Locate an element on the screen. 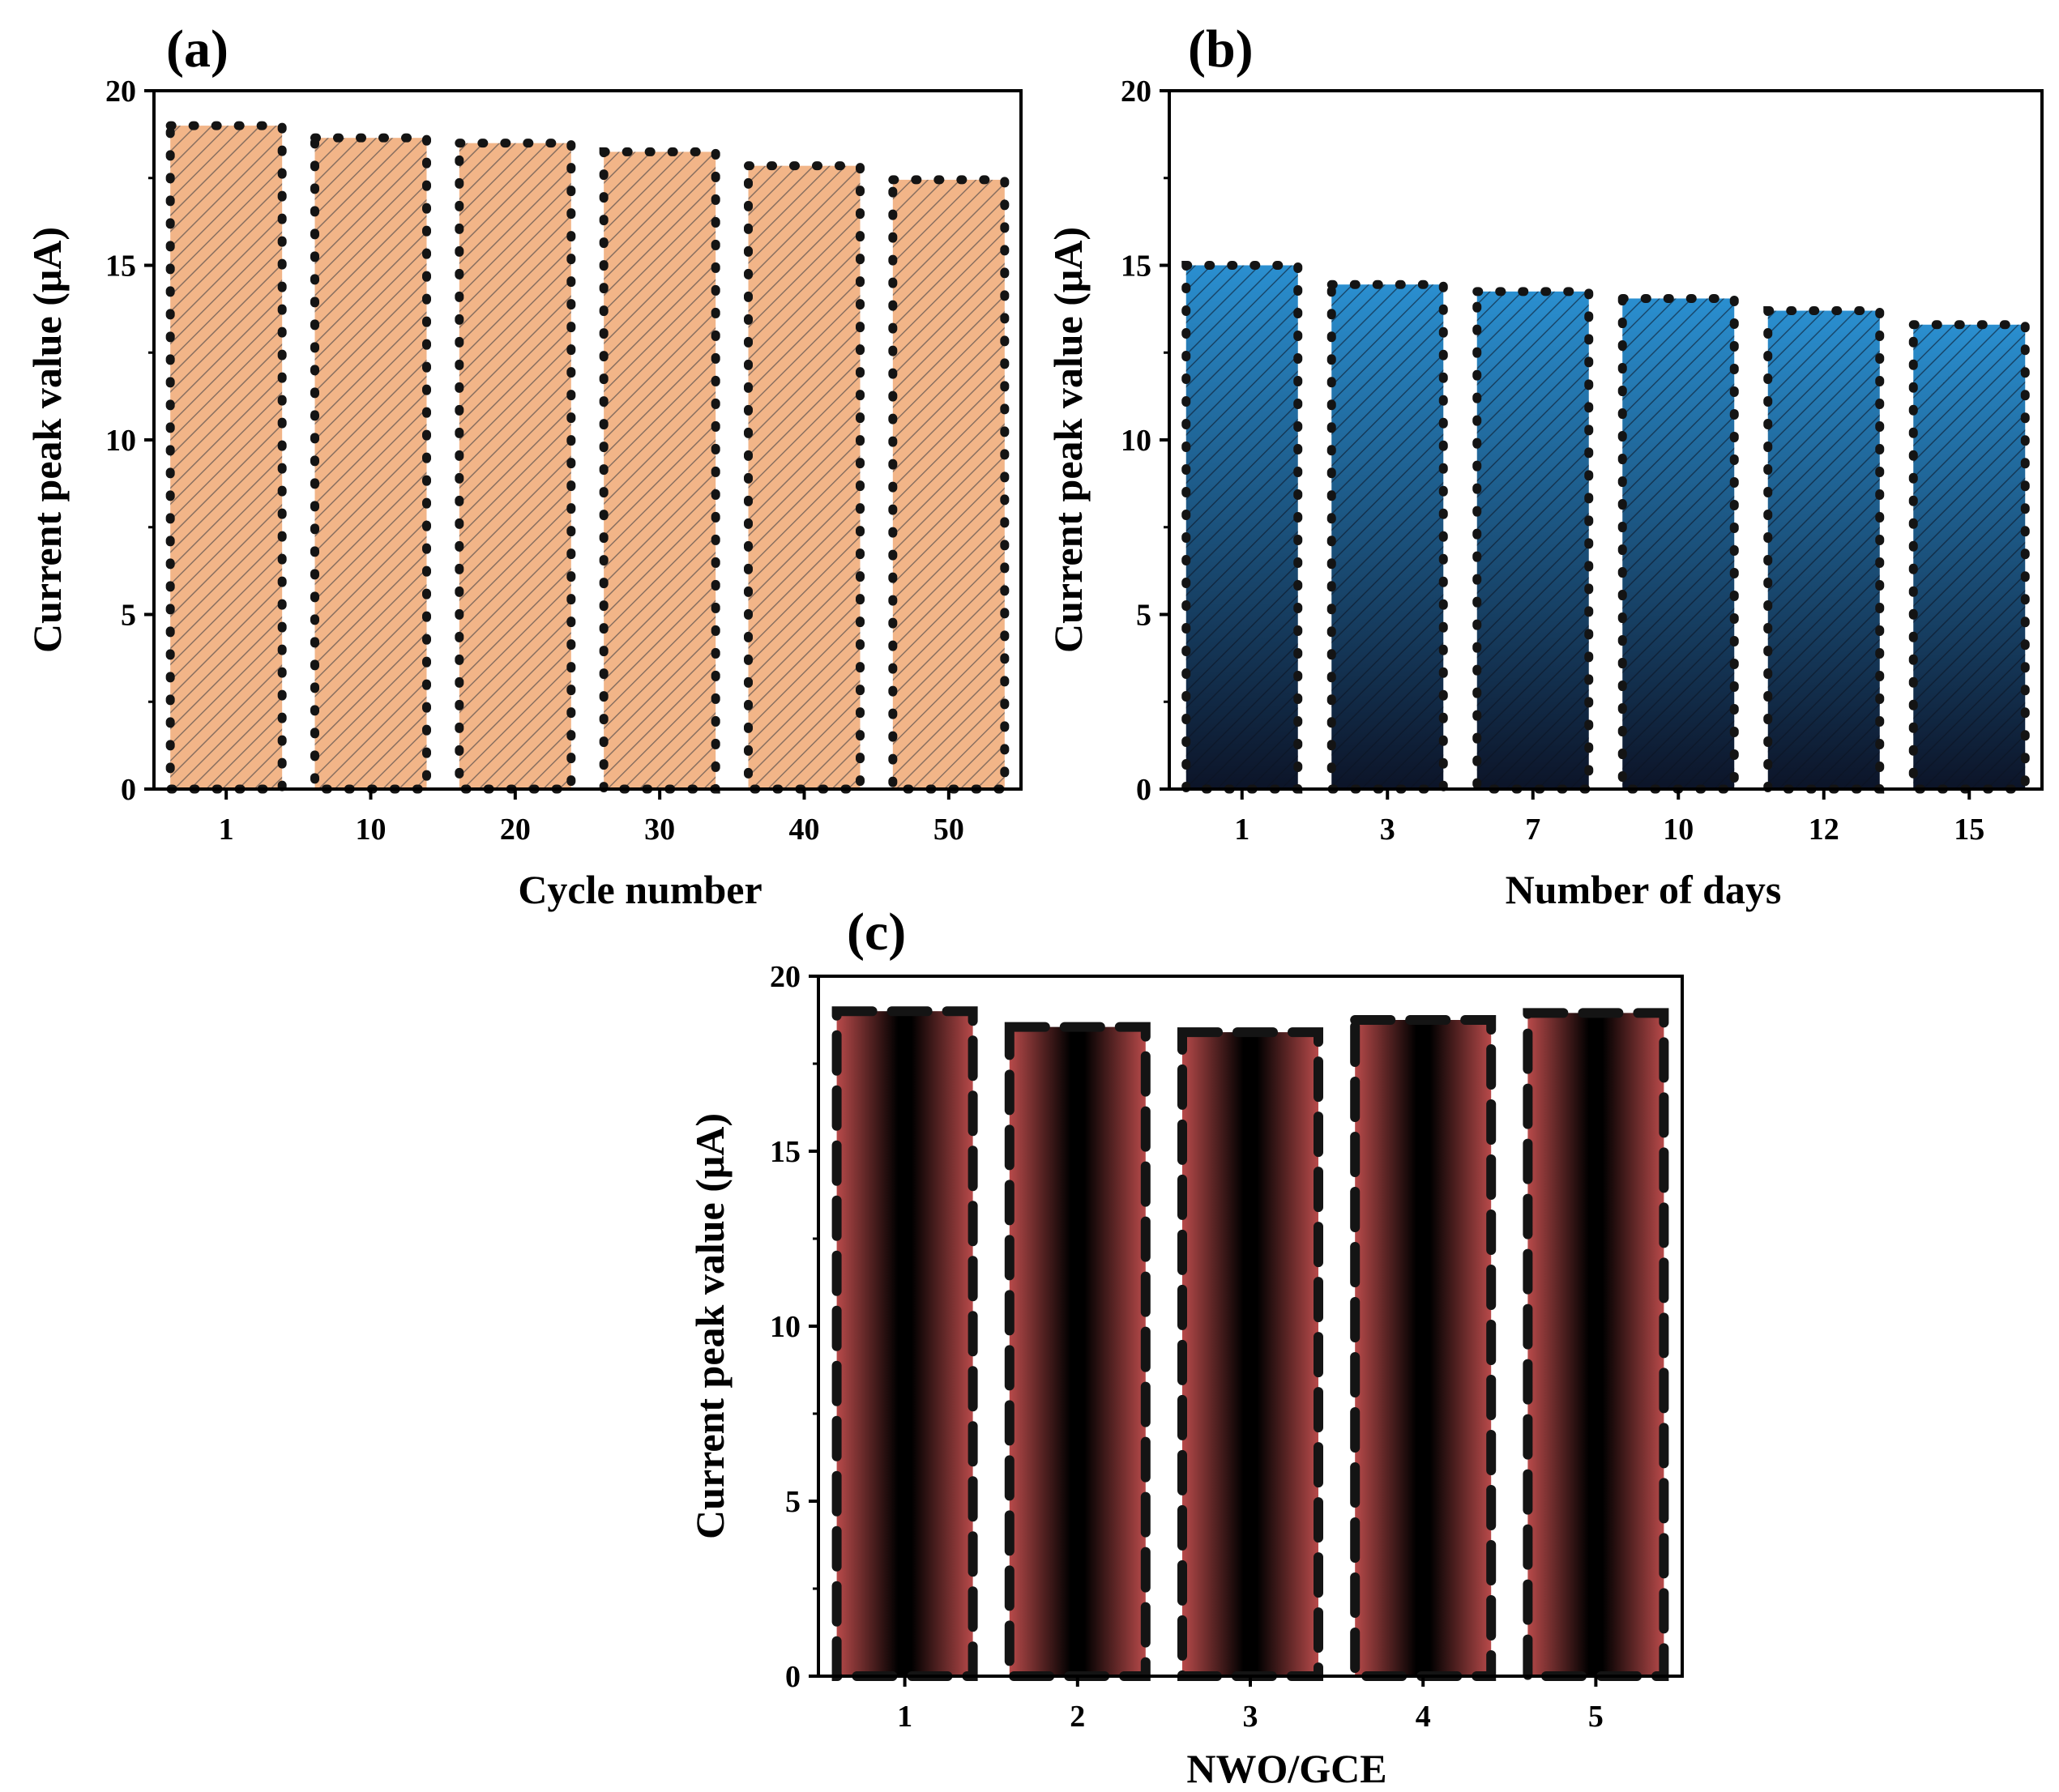 The image size is (2059, 1792). y-tick-label-a-10: 10 is located at coordinates (120, 441).